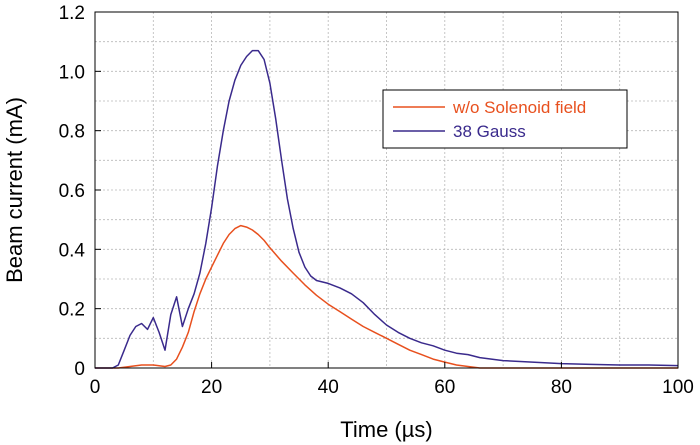 This screenshot has height=445, width=700. I want to click on x-tick-label: 80, so click(561, 387).